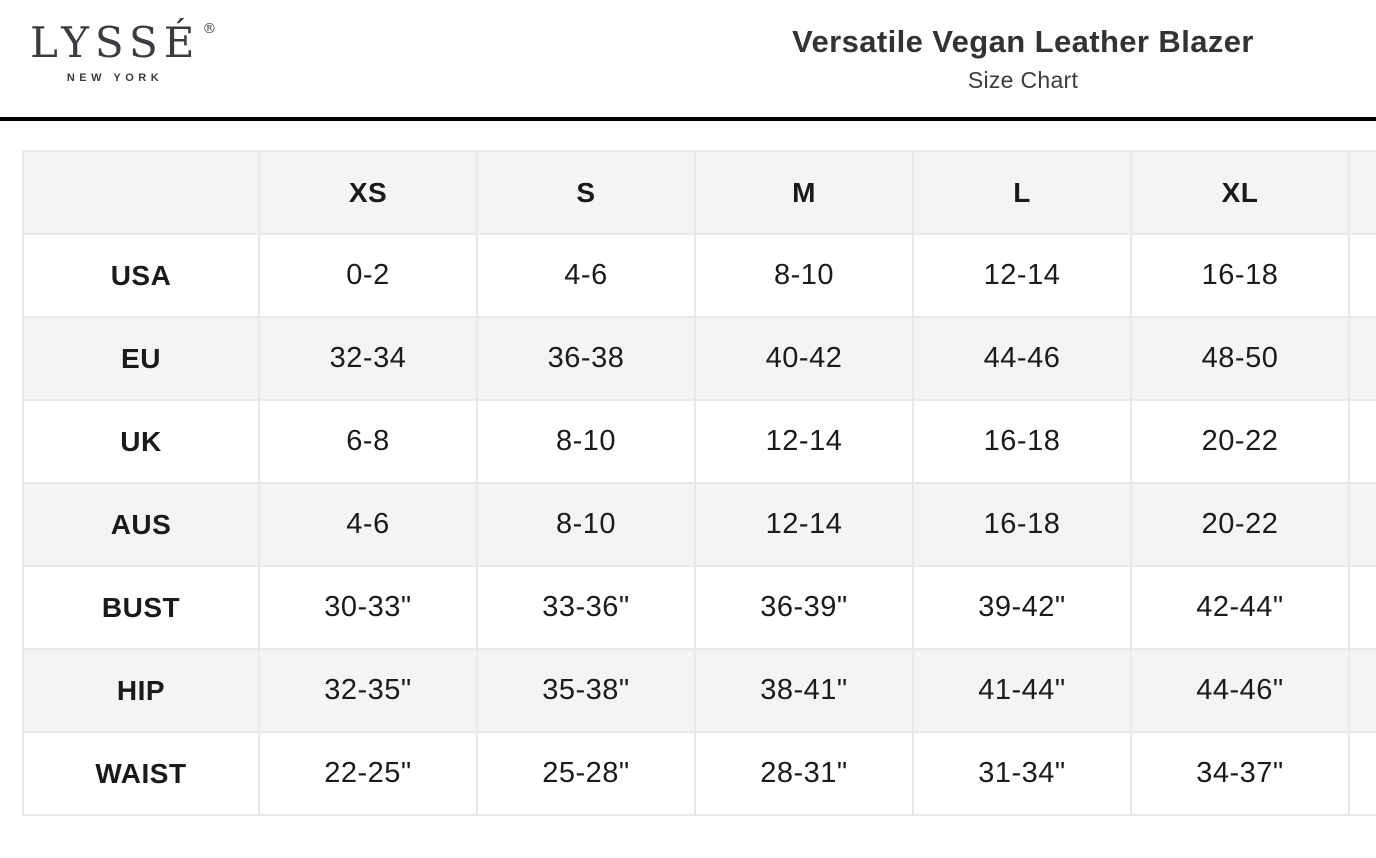 Image resolution: width=1376 pixels, height=858 pixels. Describe the element at coordinates (688, 119) in the screenshot. I see `header-divider` at that location.